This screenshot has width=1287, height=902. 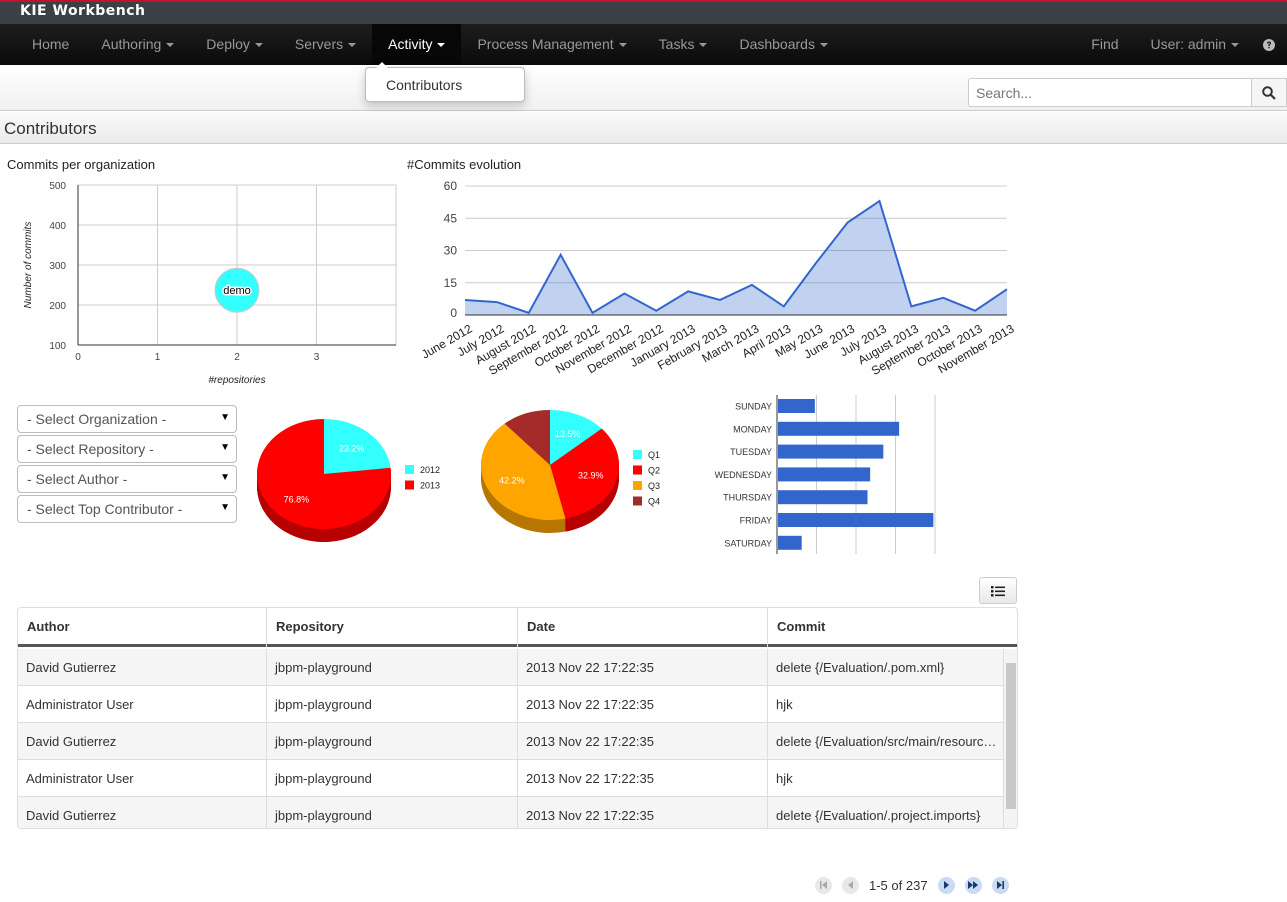 I want to click on column-header-repository: Repository, so click(x=392, y=627).